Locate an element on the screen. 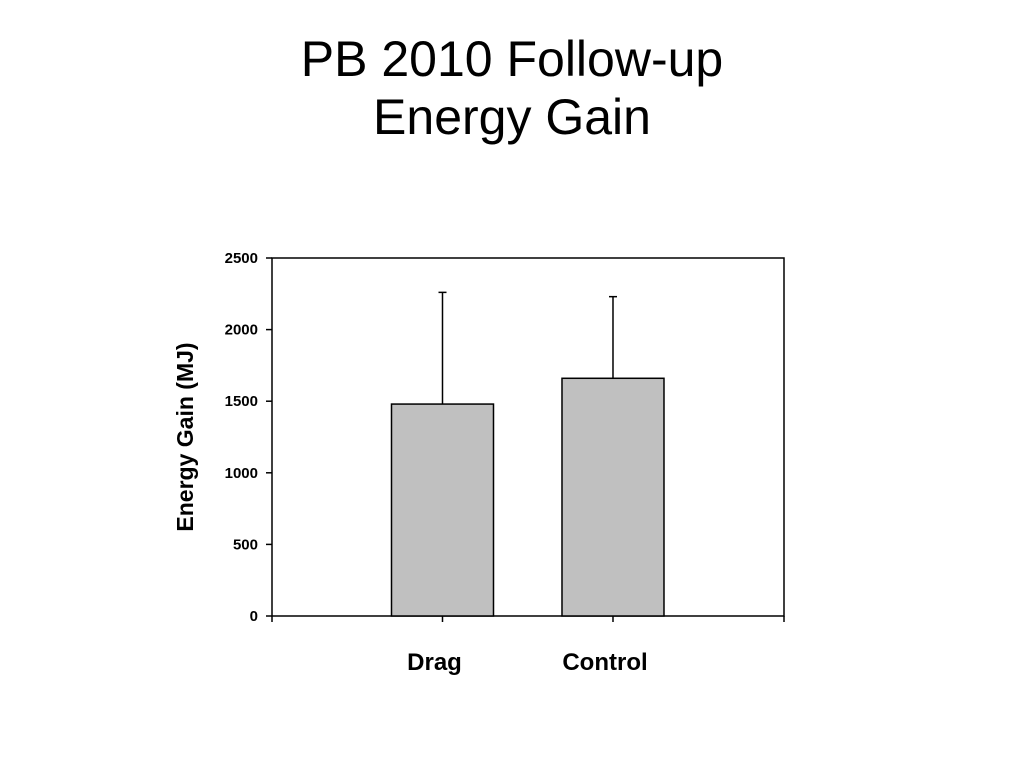 Image resolution: width=1024 pixels, height=768 pixels. y-tick-label: 0 is located at coordinates (254, 616).